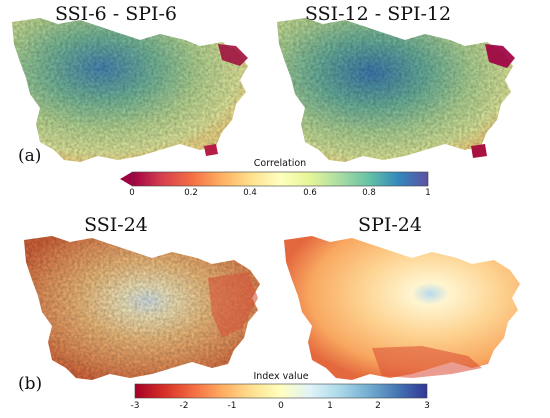 This screenshot has width=550, height=418. Describe the element at coordinates (250, 193) in the screenshot. I see `correlation-tick: 0.4` at that location.